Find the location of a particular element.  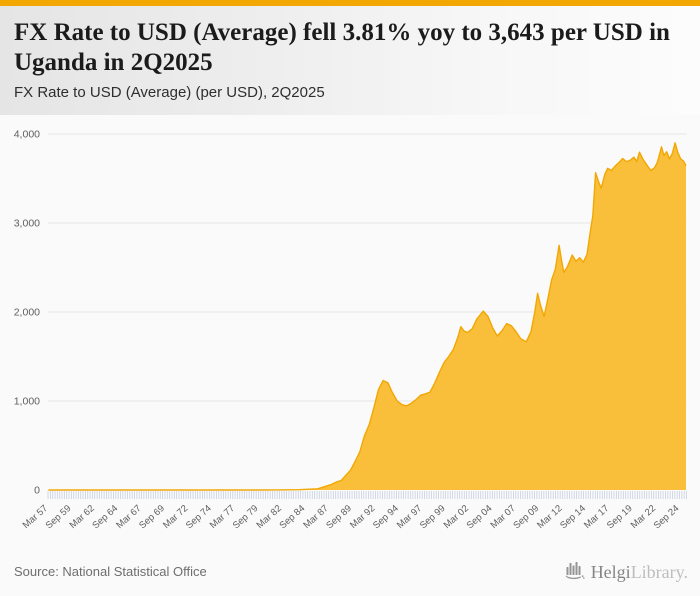

svg-text: Sep 19 is located at coordinates (620, 517).